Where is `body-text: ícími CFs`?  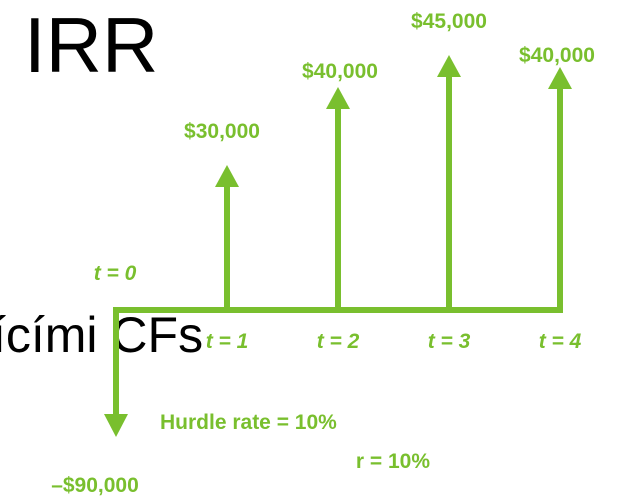
body-text: ícími CFs is located at coordinates (101, 335).